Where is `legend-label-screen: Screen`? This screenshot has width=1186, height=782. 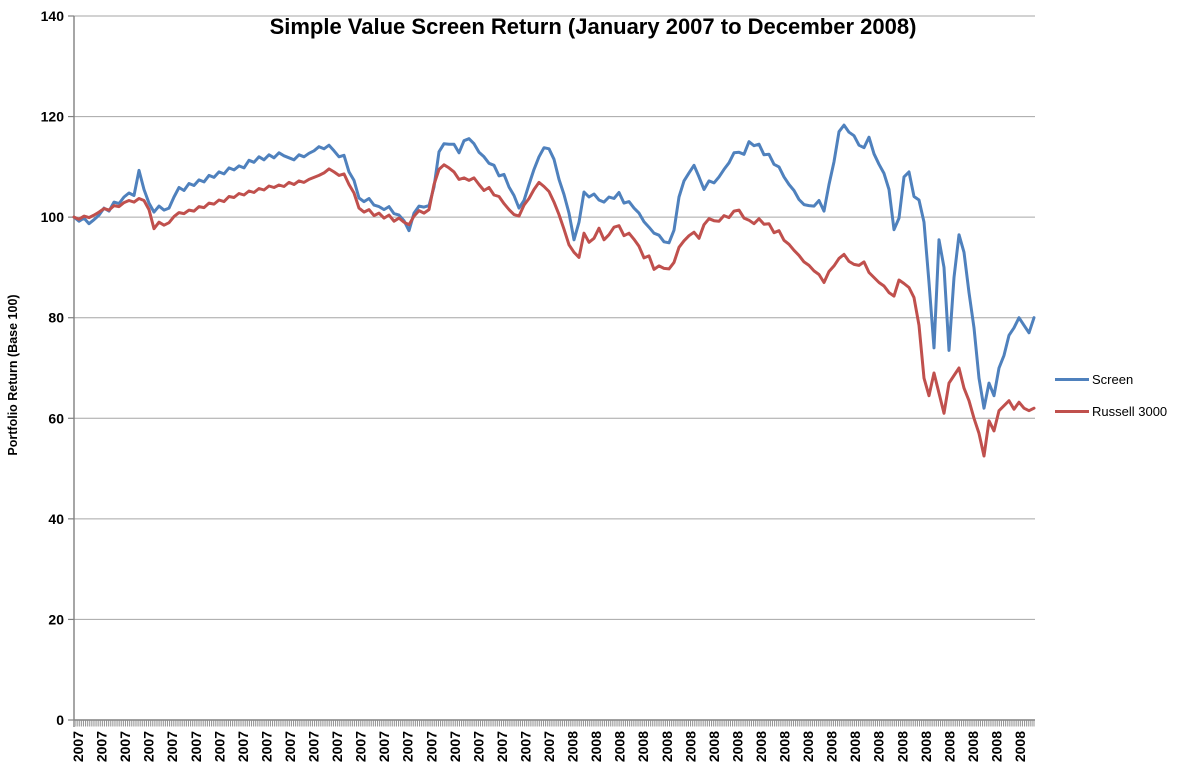
legend-label-screen: Screen is located at coordinates (1113, 379).